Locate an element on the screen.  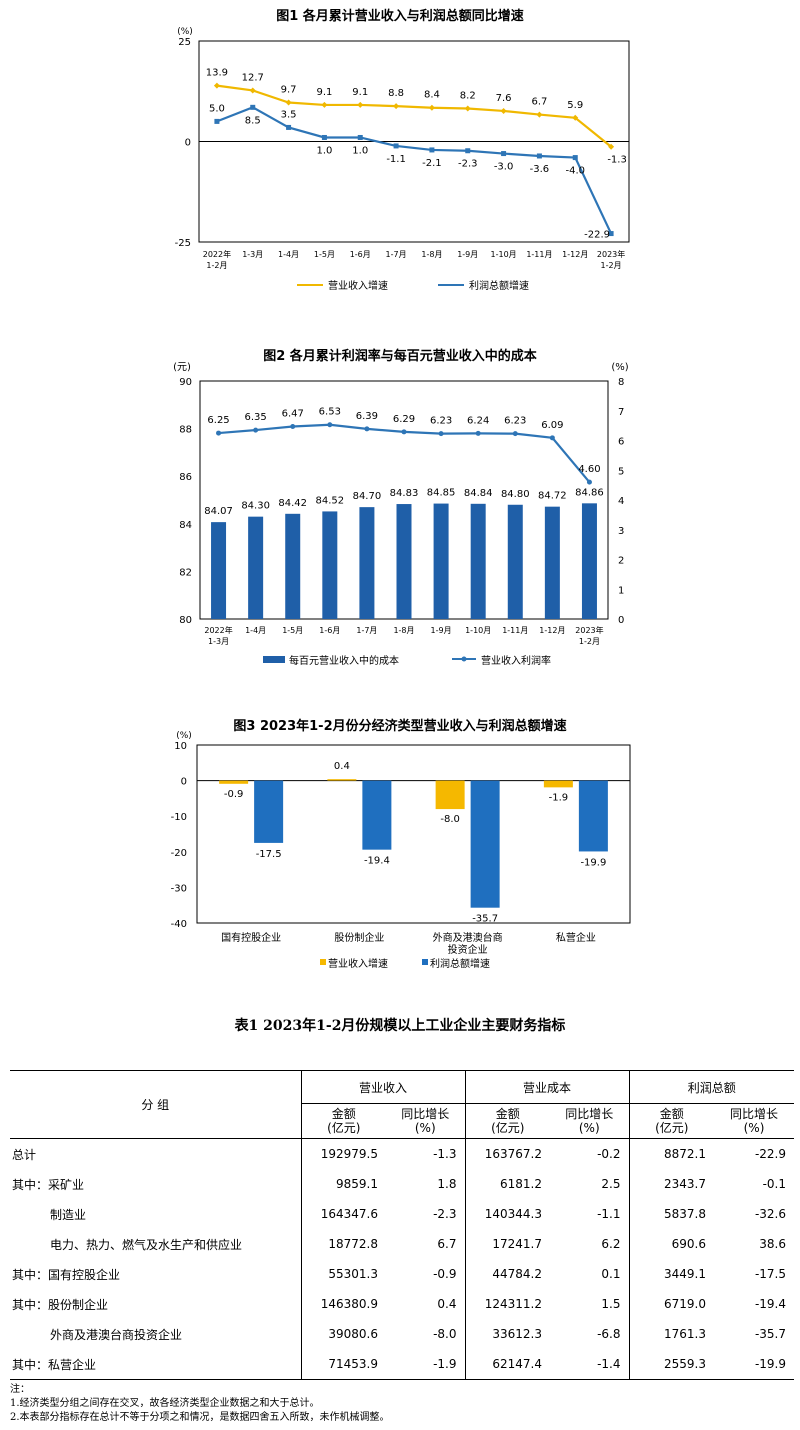
table-cell: 6181.2 is located at coordinates (521, 1184).